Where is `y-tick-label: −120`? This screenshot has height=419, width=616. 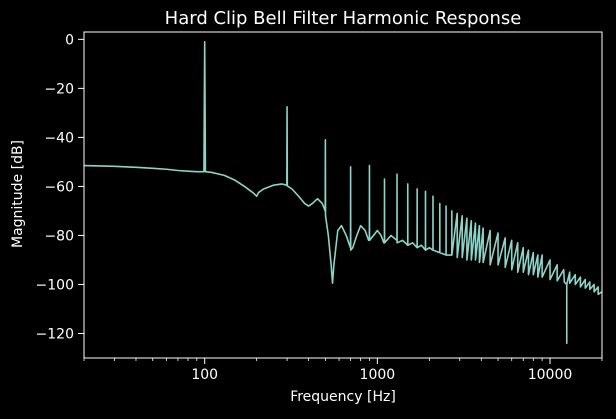
y-tick-label: −120 is located at coordinates (55, 334).